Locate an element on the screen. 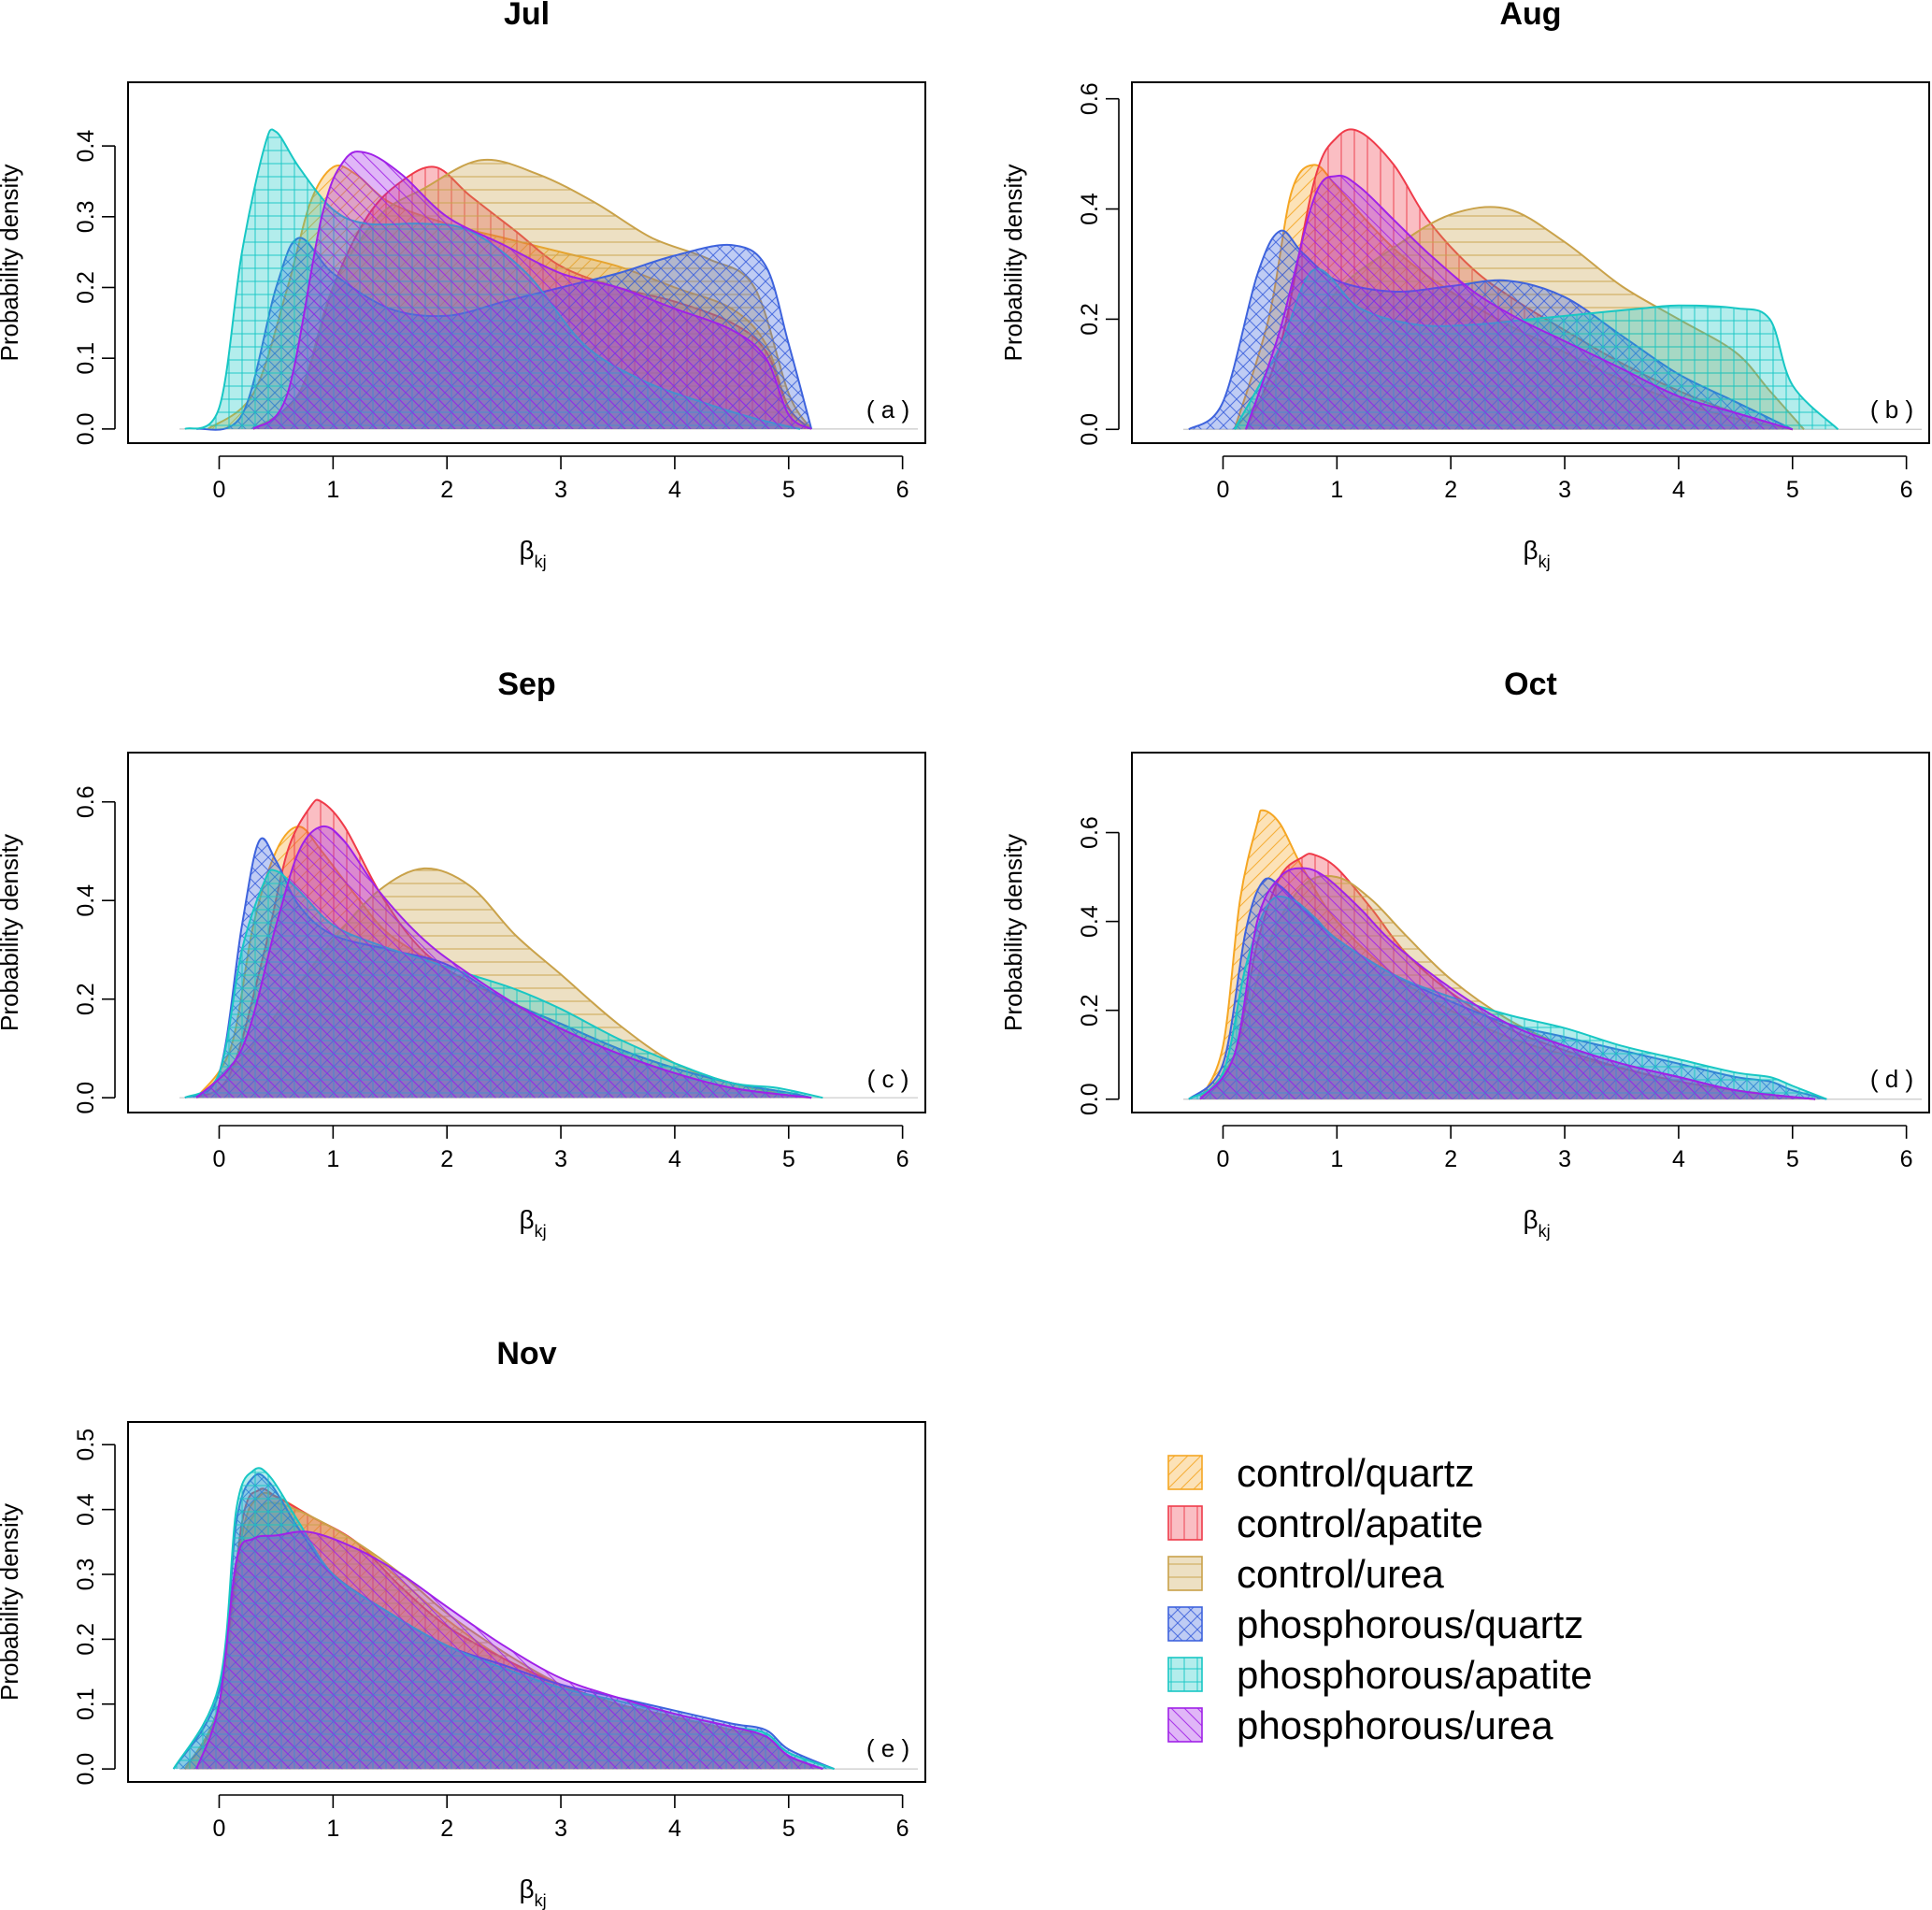  y-tick-label: 0.5 is located at coordinates (86, 1445).